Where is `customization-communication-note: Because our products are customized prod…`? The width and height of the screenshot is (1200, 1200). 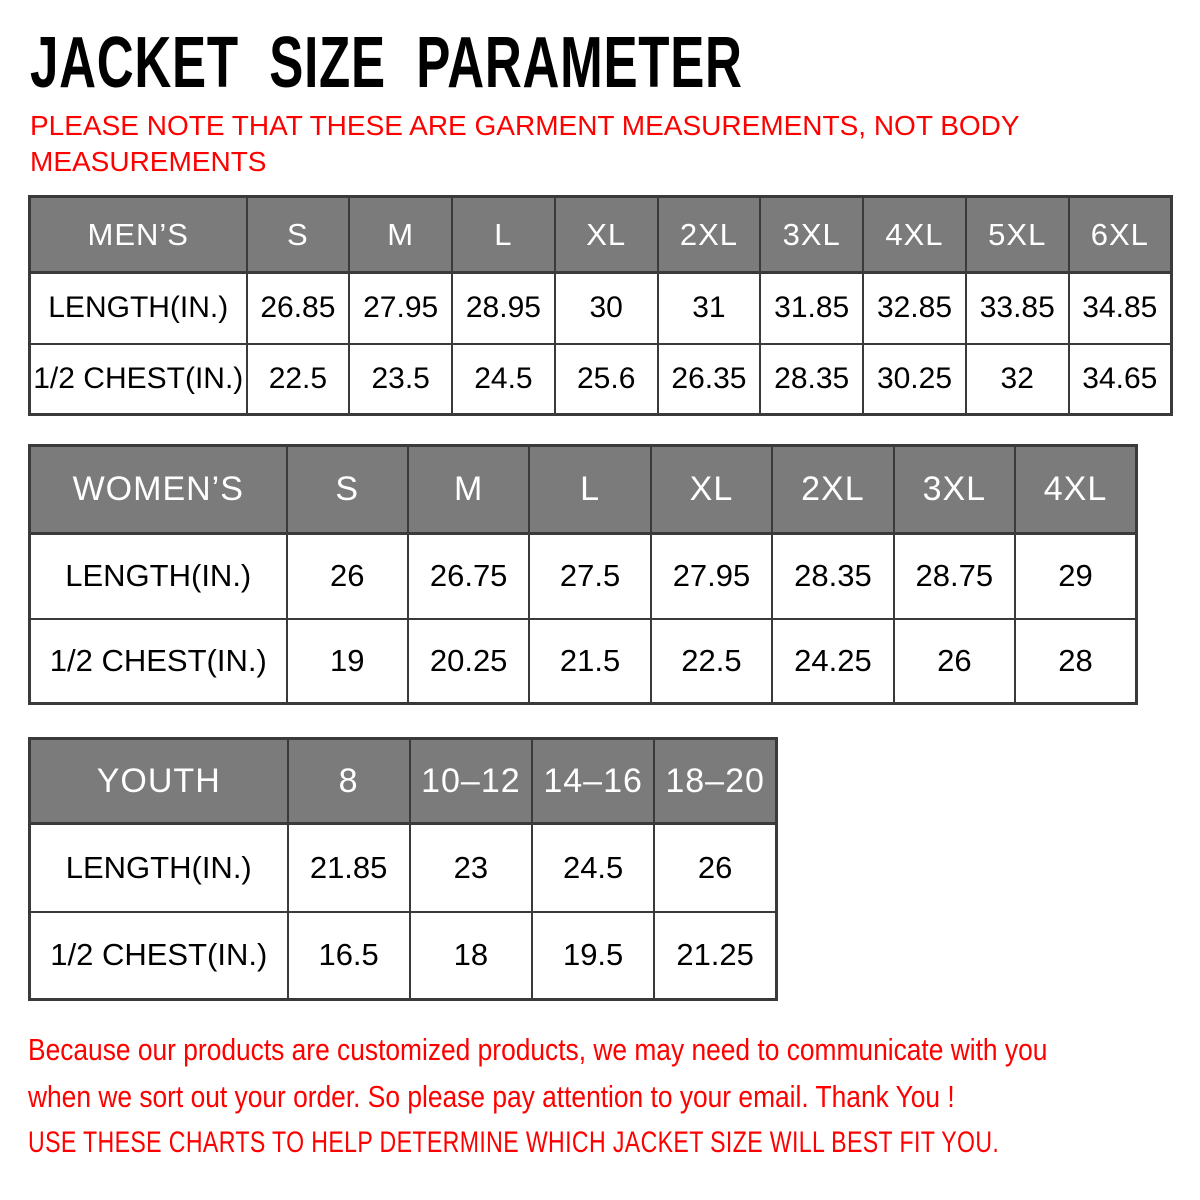 customization-communication-note: Because our products are customized prod… is located at coordinates (537, 1073).